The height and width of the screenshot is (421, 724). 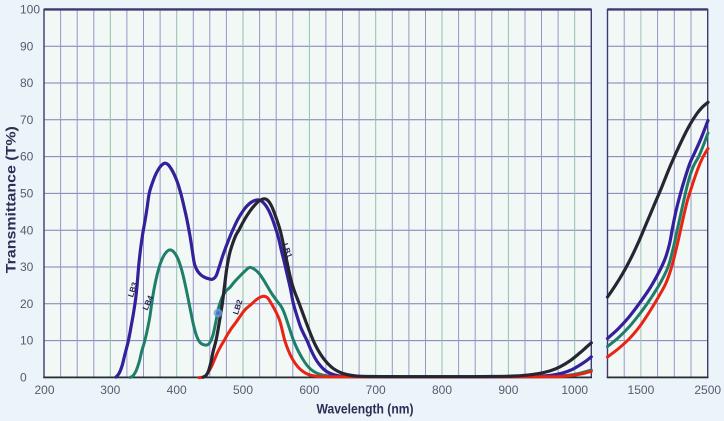 What do you see at coordinates (309, 390) in the screenshot?
I see `svg-text: 600` at bounding box center [309, 390].